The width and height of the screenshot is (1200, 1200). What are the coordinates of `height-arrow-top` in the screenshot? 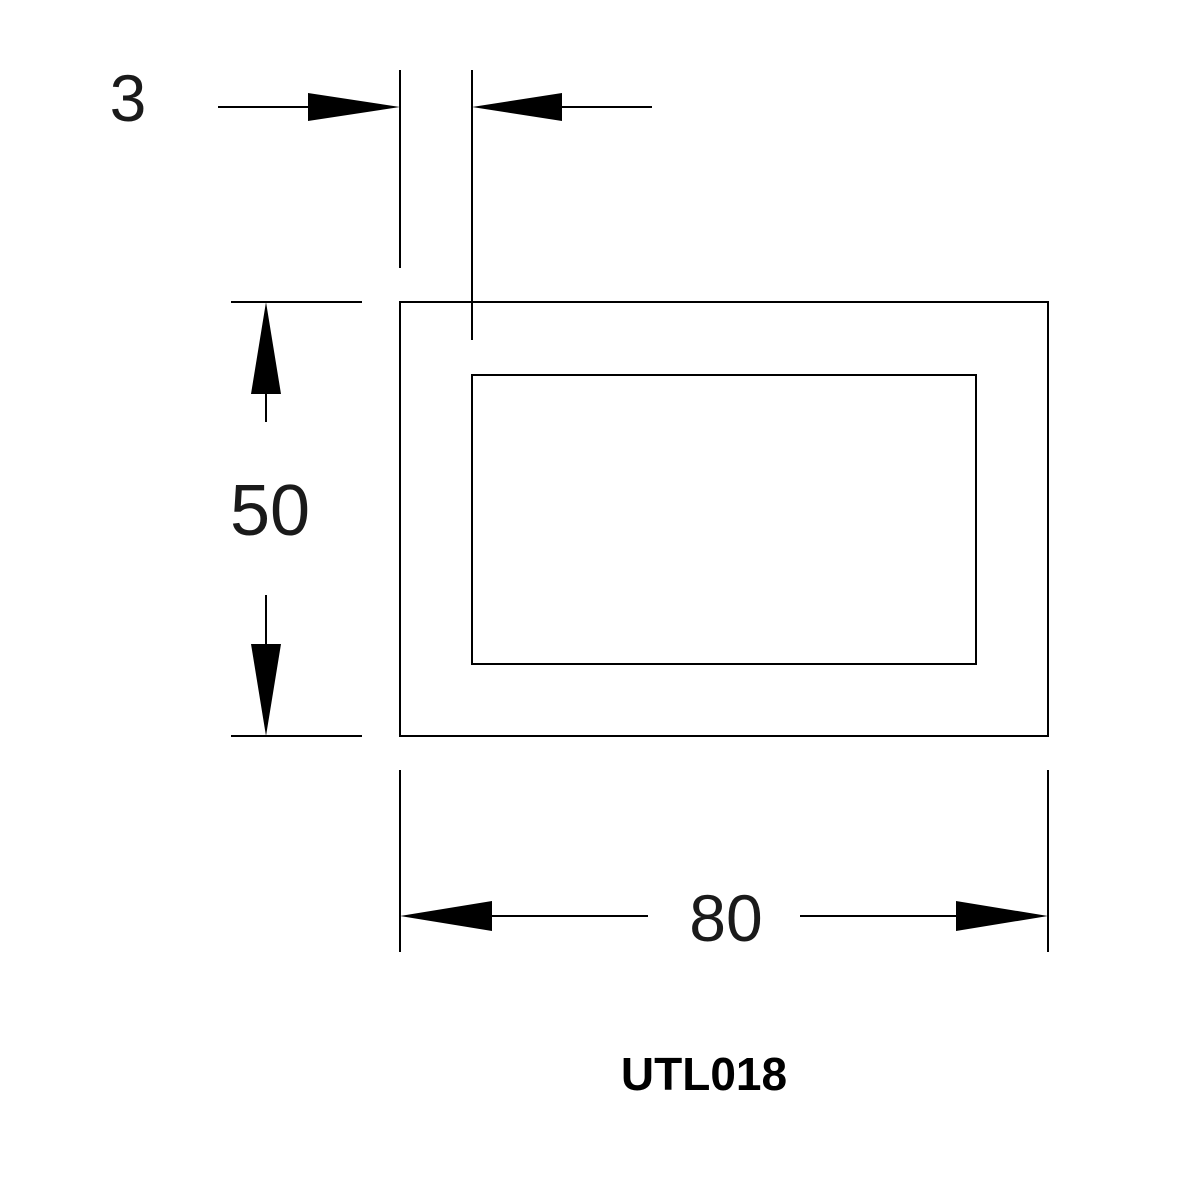 It's located at (266, 348).